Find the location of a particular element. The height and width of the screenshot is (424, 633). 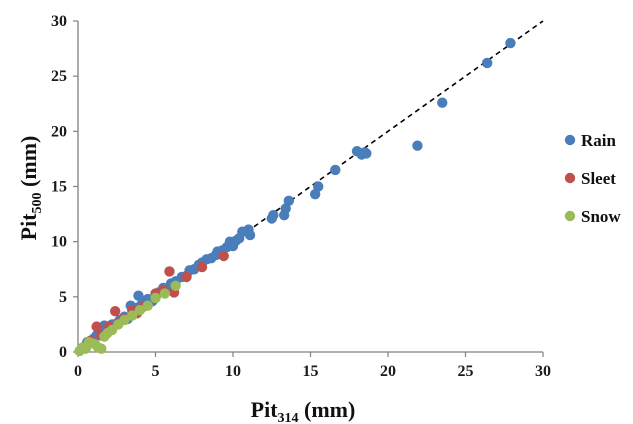

x-tick-label-4: 20 is located at coordinates (388, 371).